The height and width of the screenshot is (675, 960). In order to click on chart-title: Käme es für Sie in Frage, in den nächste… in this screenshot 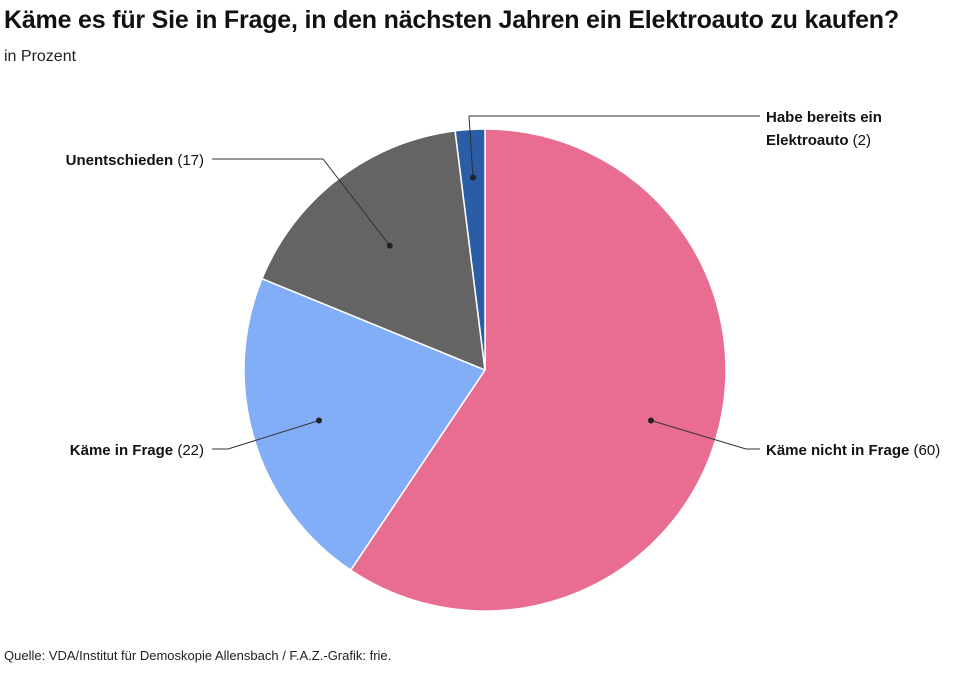, I will do `click(451, 20)`.